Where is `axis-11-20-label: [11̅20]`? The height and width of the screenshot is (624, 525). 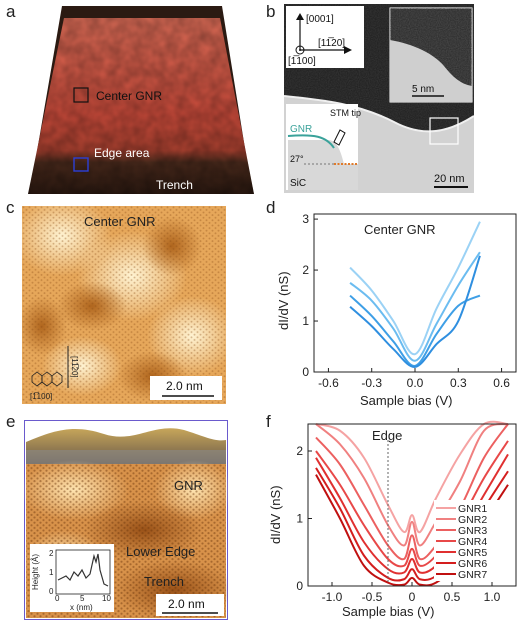
axis-11-20-label: [11̅20] is located at coordinates (331, 43).